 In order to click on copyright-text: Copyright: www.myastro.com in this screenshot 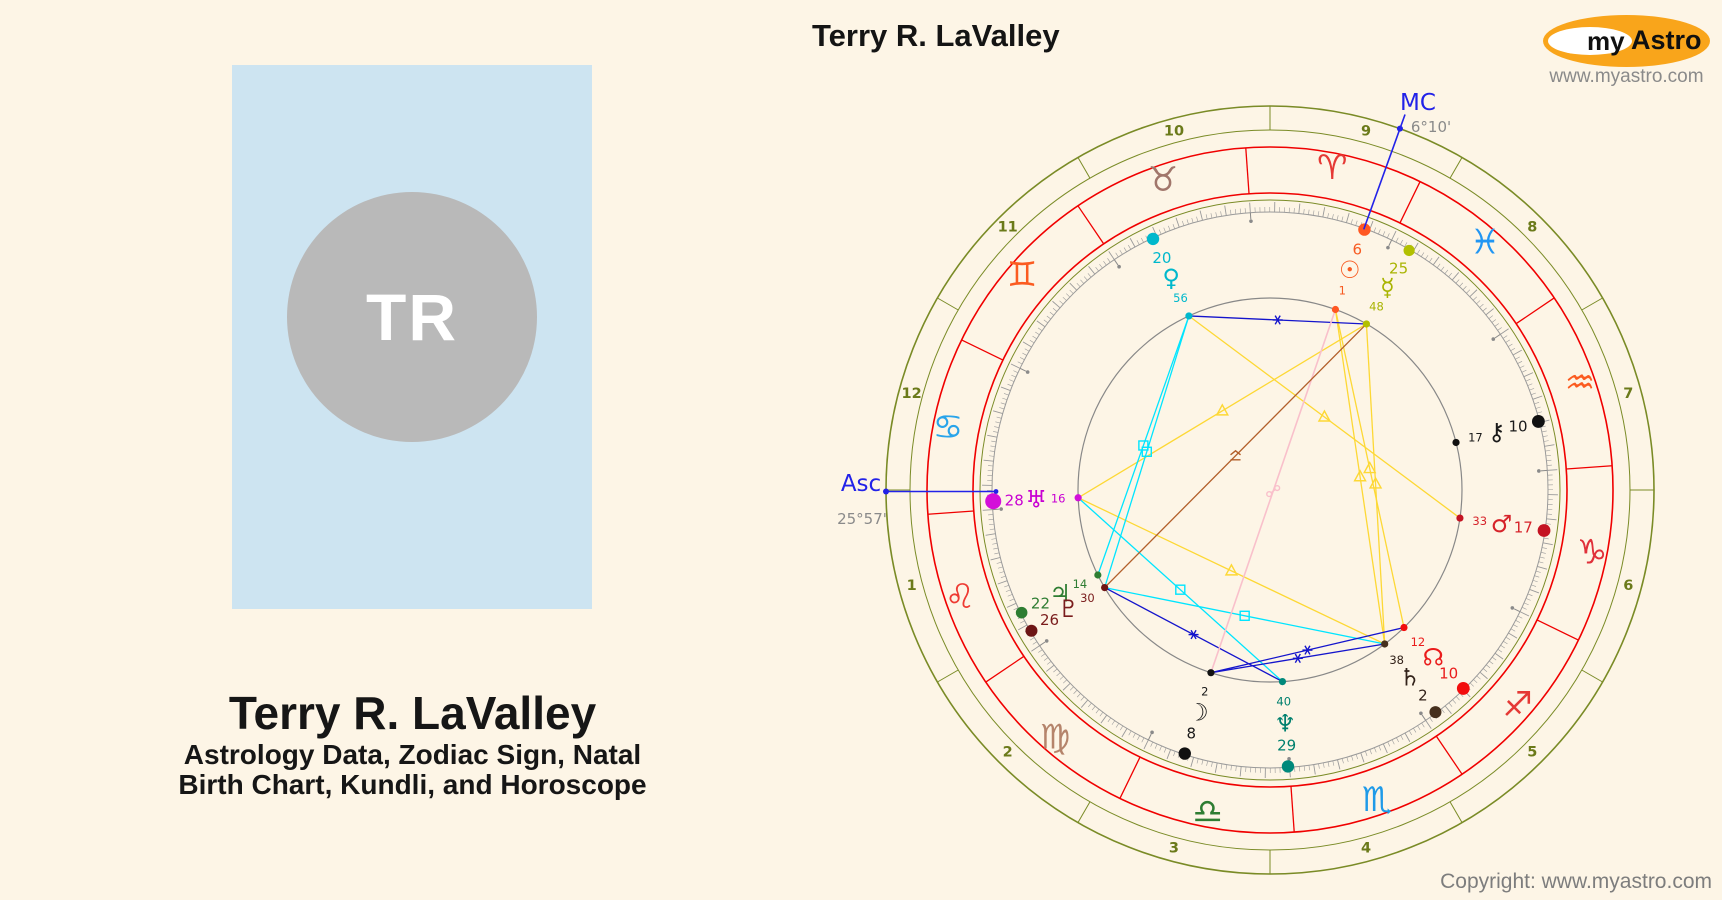, I will do `click(1576, 881)`.